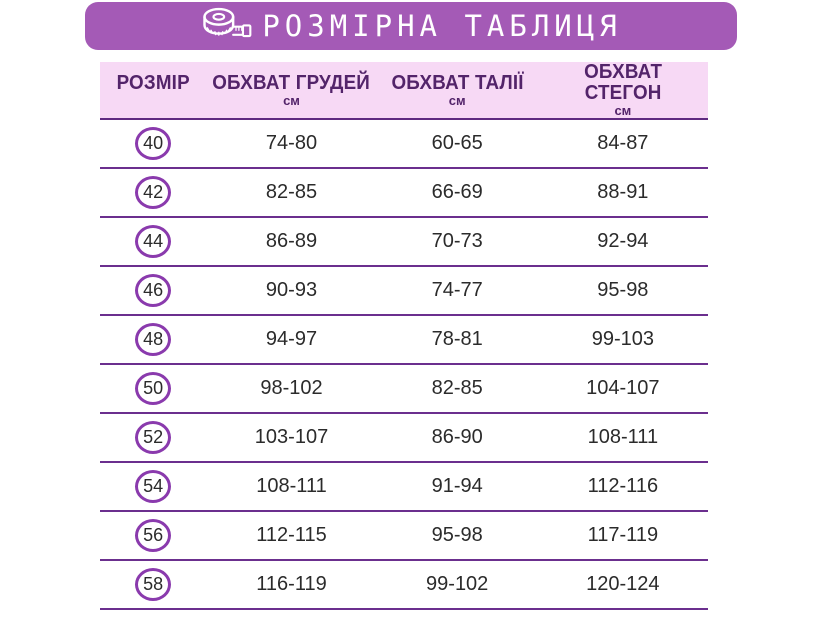  I want to click on size-cell: 54, so click(153, 487).